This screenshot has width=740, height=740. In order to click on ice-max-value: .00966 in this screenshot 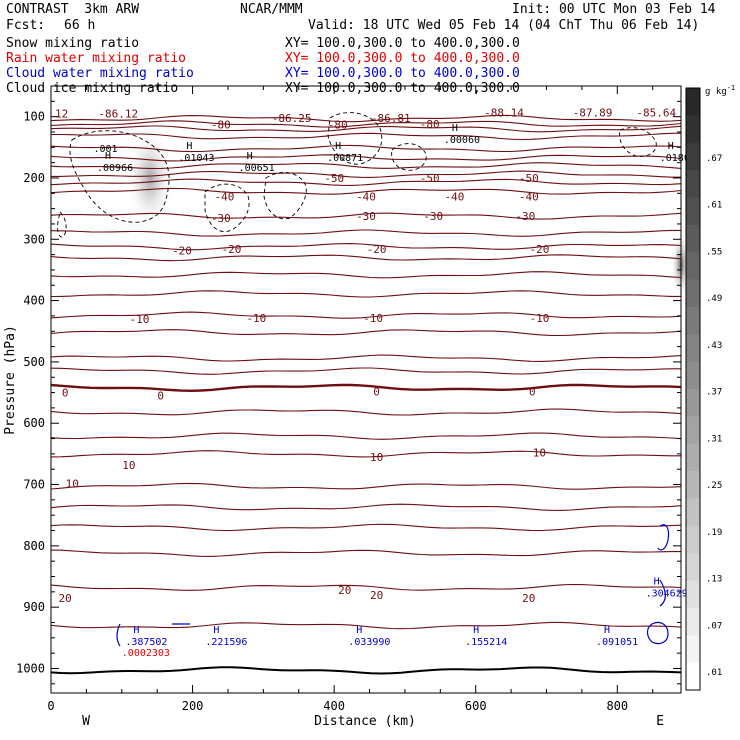, I will do `click(115, 168)`.